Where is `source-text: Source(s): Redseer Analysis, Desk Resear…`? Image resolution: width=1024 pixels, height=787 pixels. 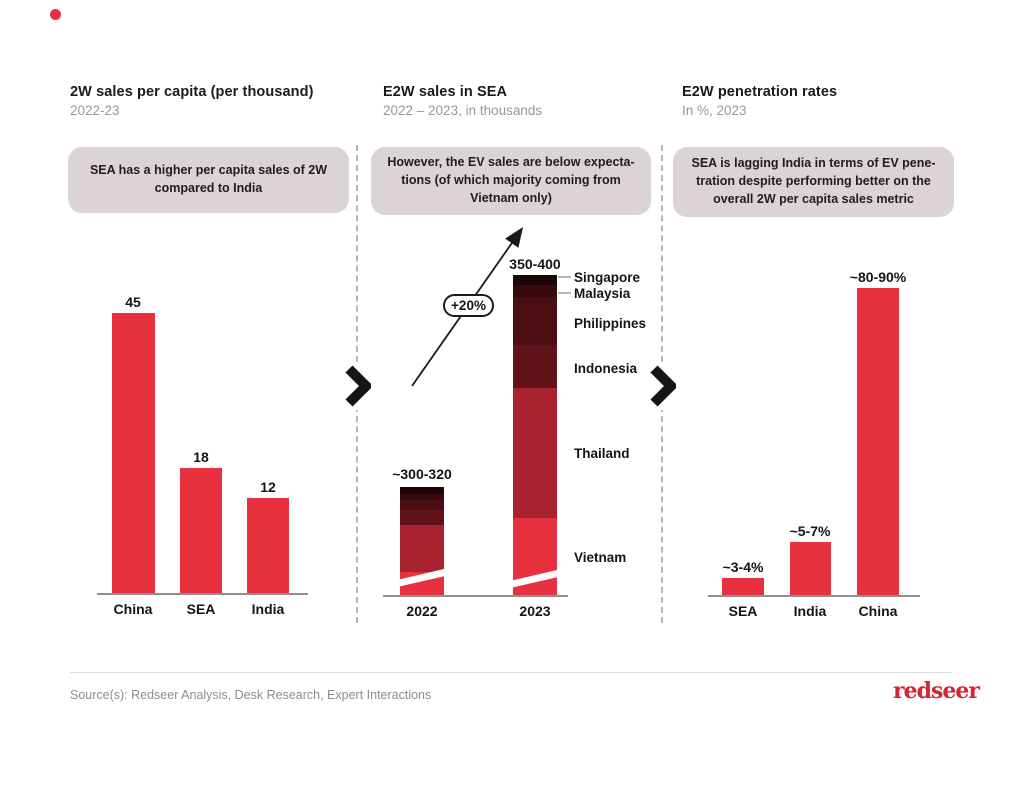 source-text: Source(s): Redseer Analysis, Desk Resear… is located at coordinates (251, 695).